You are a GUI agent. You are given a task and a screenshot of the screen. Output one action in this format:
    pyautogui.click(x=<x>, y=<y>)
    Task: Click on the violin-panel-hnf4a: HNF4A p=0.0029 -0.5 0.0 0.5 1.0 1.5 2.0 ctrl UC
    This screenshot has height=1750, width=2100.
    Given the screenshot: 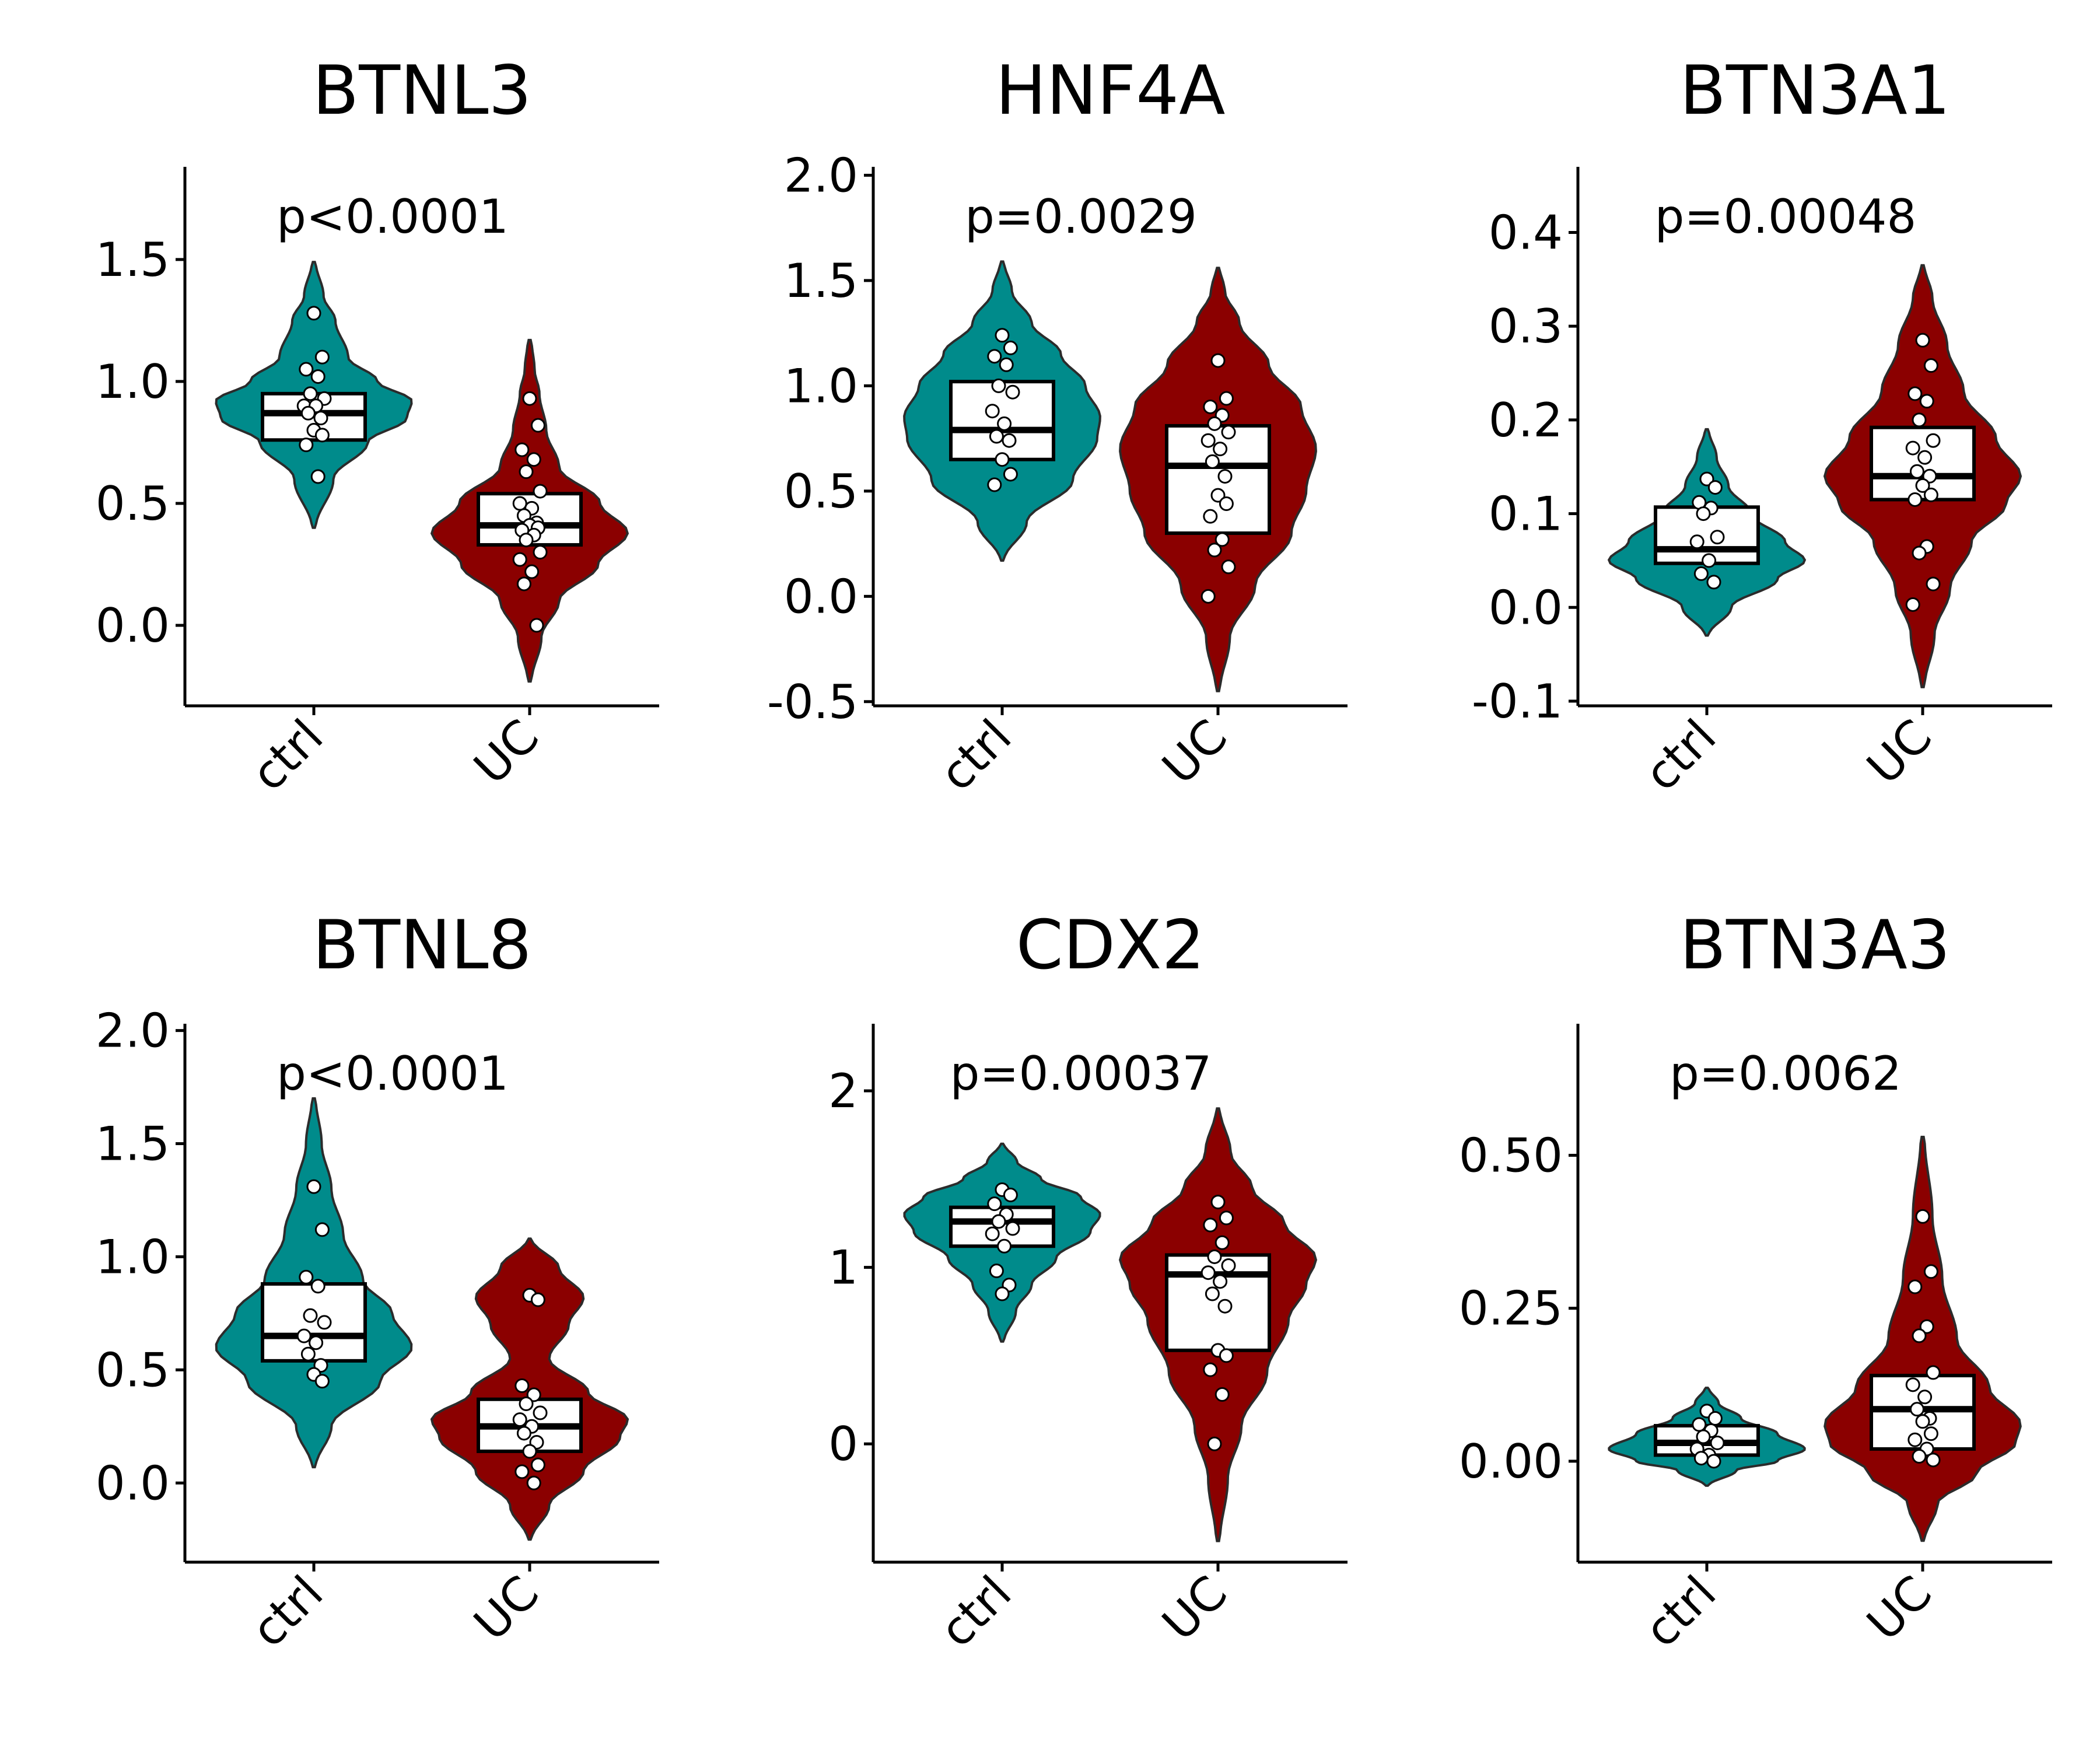 What is the action you would take?
    pyautogui.click(x=1057, y=426)
    